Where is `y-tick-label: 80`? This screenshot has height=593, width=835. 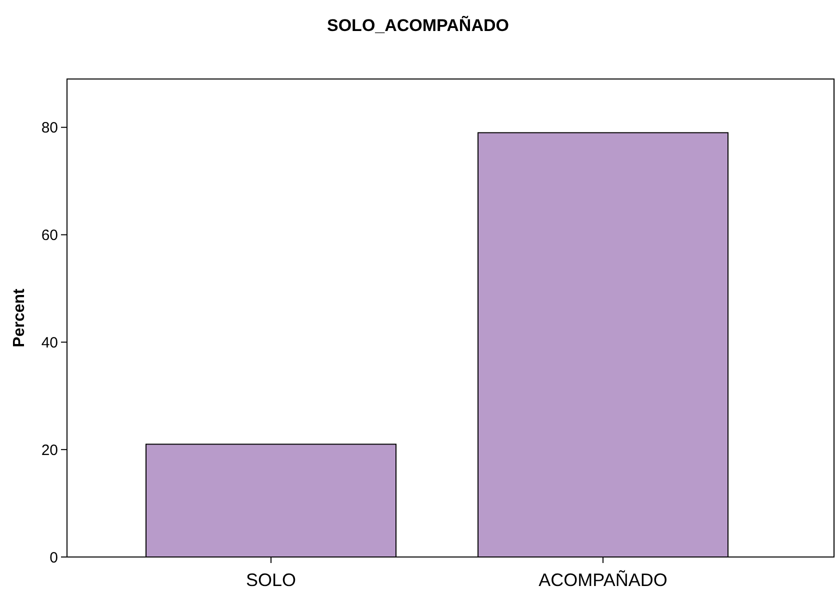 y-tick-label: 80 is located at coordinates (49, 128).